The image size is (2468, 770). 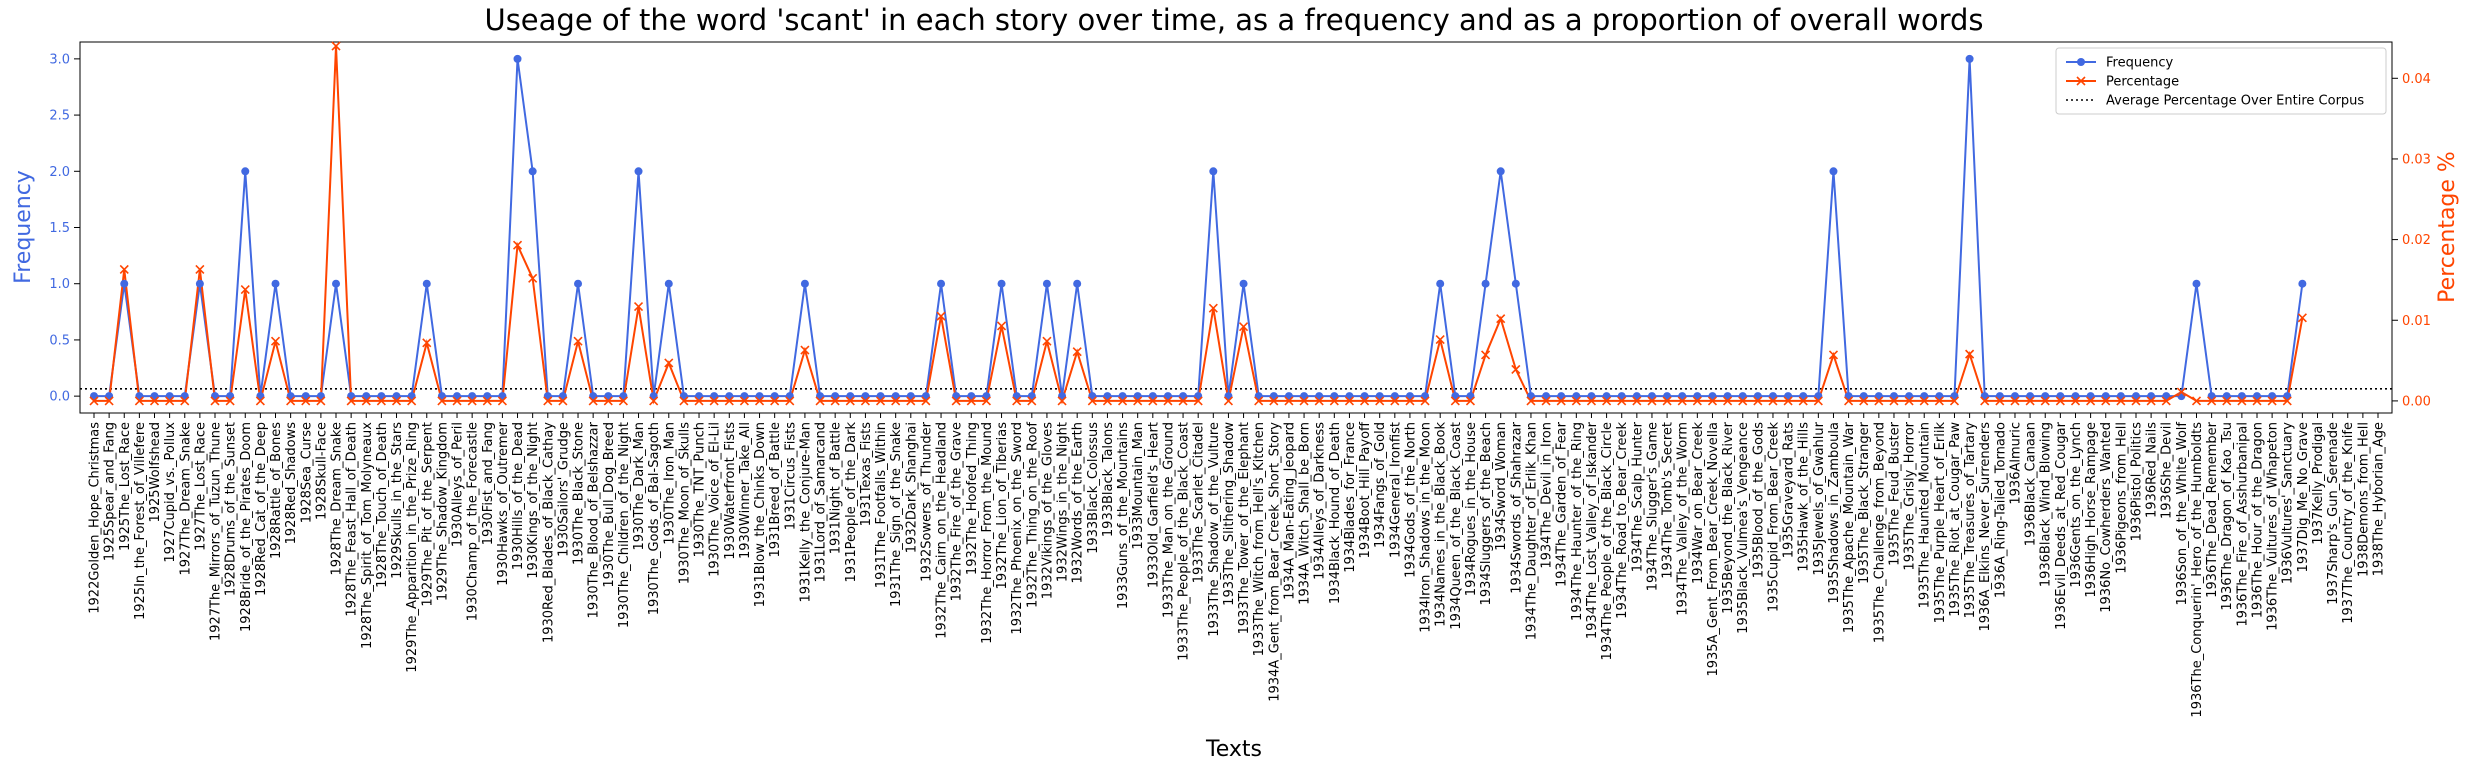 What do you see at coordinates (2221, 81) in the screenshot?
I see `legend-box` at bounding box center [2221, 81].